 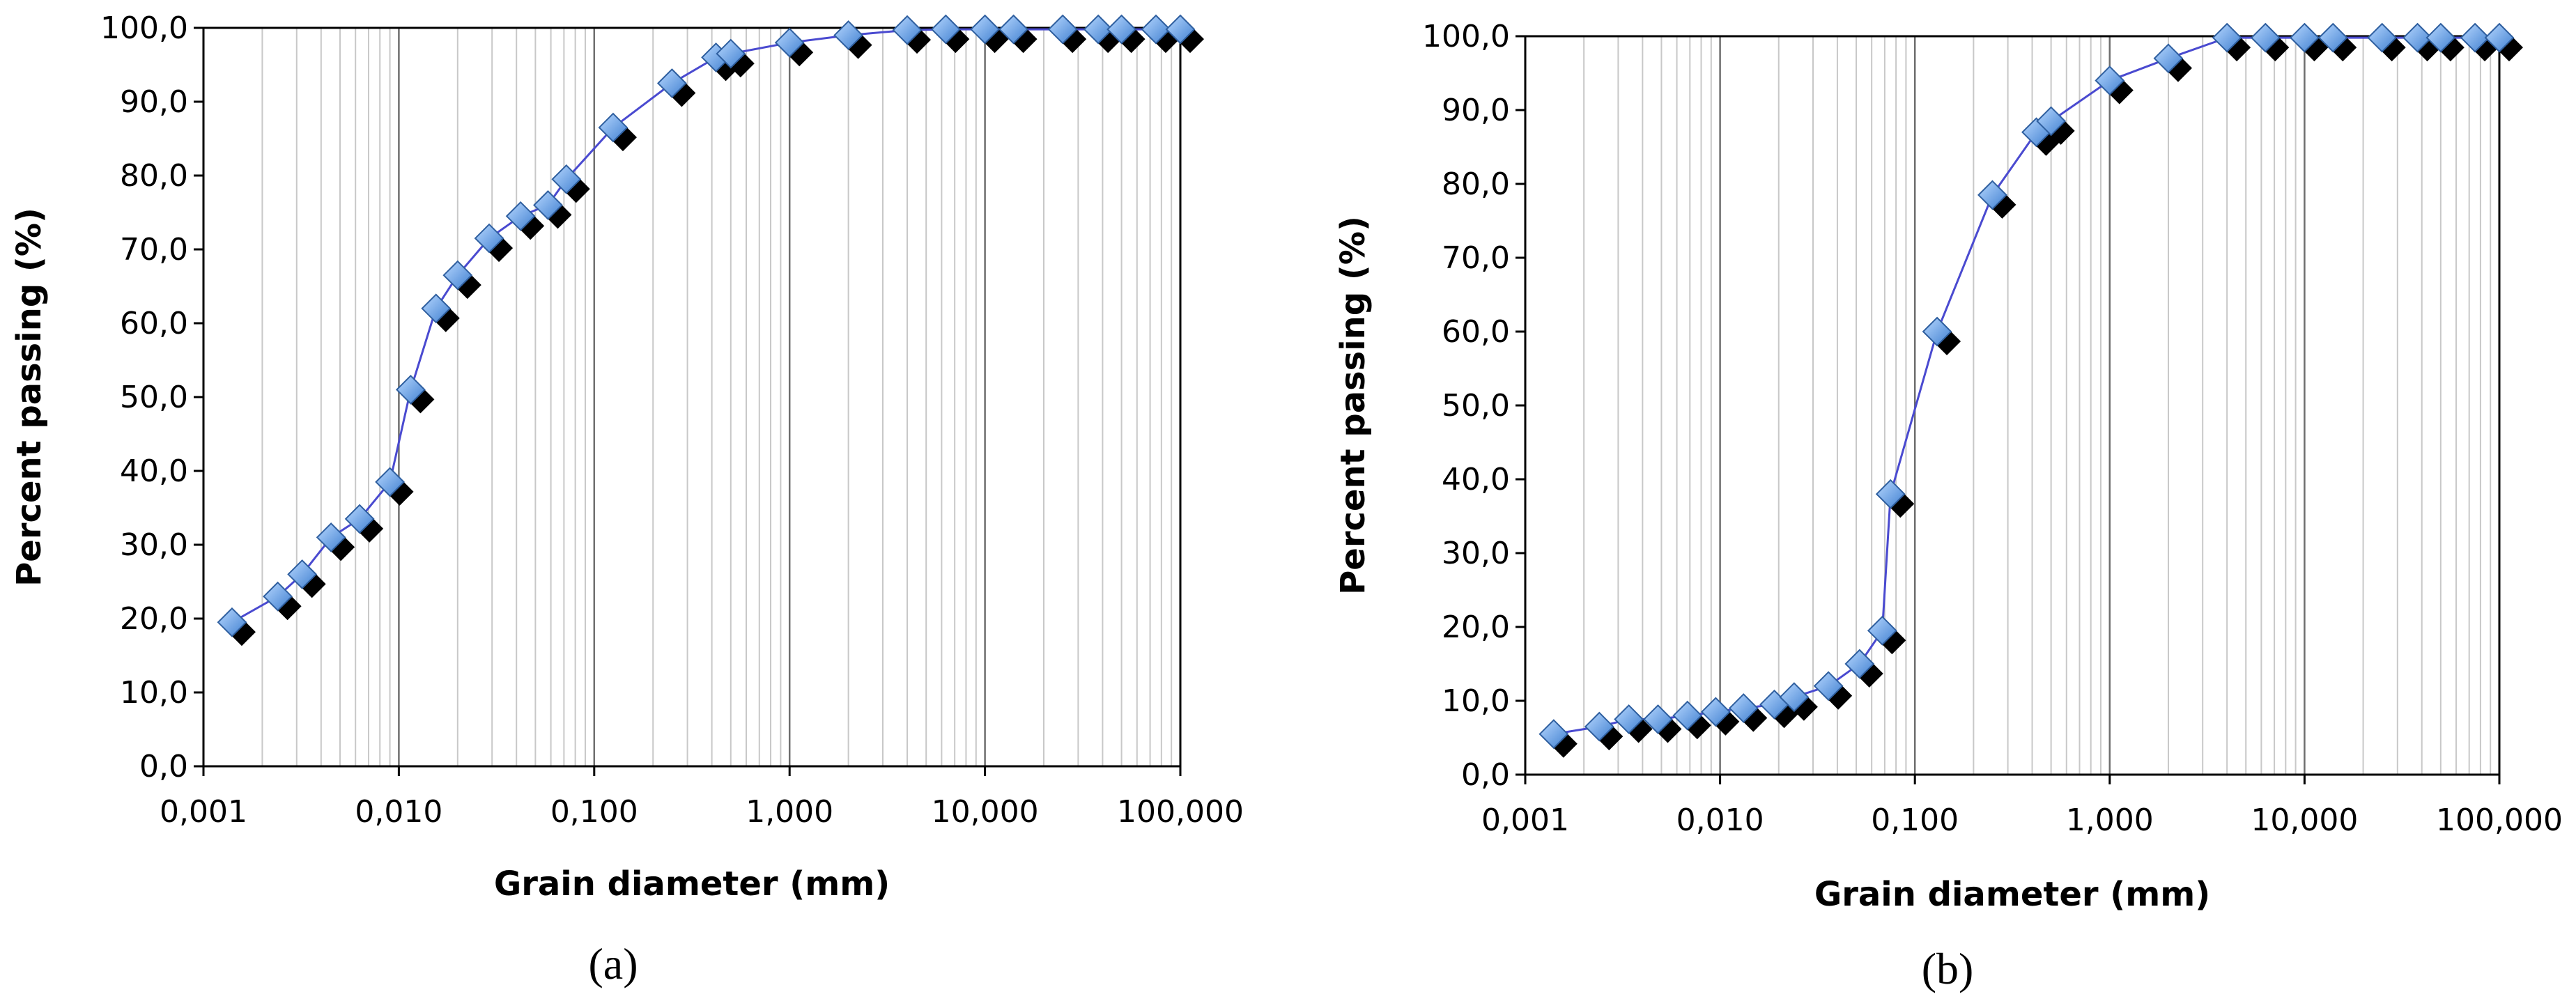 What do you see at coordinates (1180, 812) in the screenshot?
I see `x-tick-label: 100,000` at bounding box center [1180, 812].